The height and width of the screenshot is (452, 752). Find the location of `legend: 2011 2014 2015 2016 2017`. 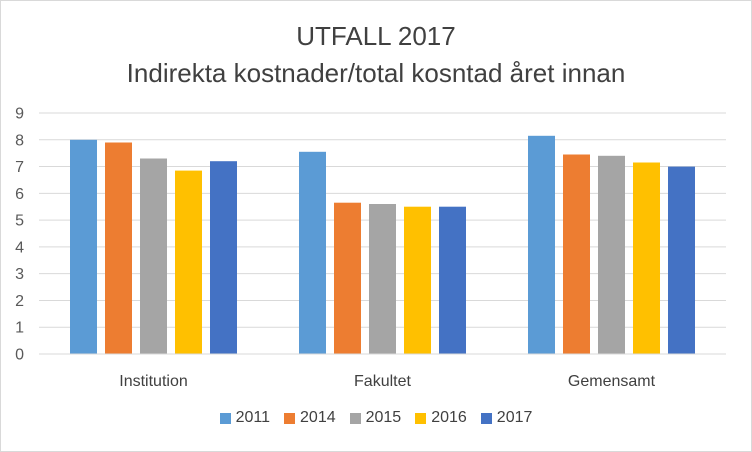

legend: 2011 2014 2015 2016 2017 is located at coordinates (376, 418).